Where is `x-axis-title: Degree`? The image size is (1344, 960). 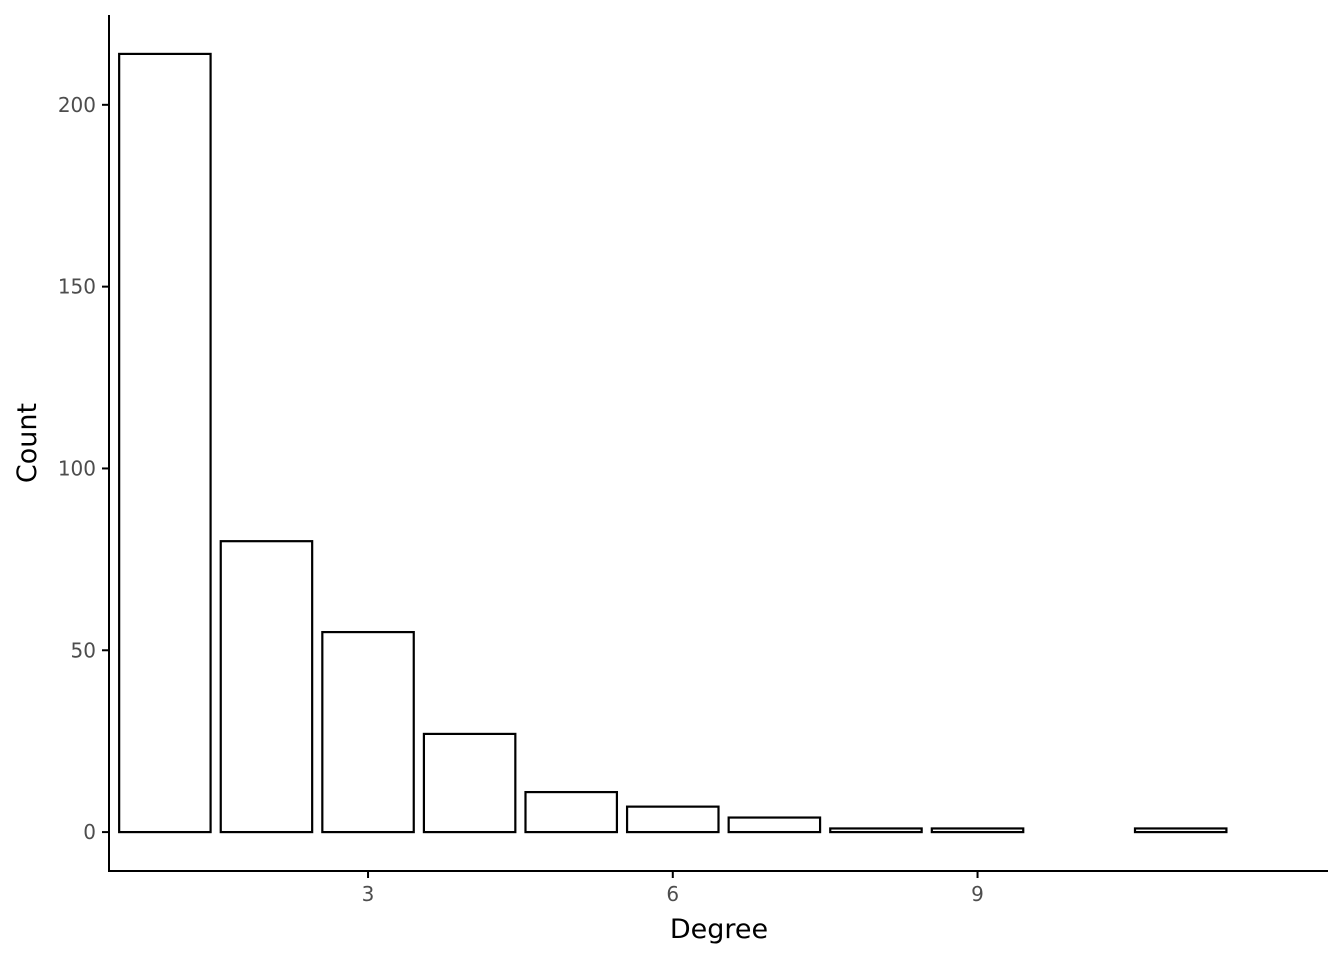 x-axis-title: Degree is located at coordinates (719, 929).